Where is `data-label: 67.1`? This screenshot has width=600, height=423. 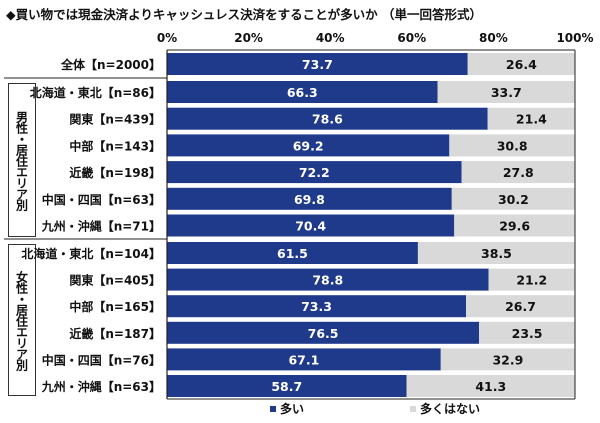 data-label: 67.1 is located at coordinates (303, 359).